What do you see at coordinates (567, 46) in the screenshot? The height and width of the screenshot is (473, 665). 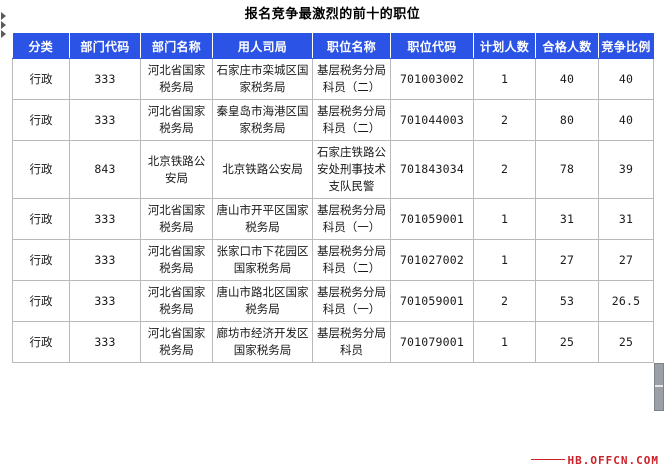 I see `column-header-qualified-count: 合格人数` at bounding box center [567, 46].